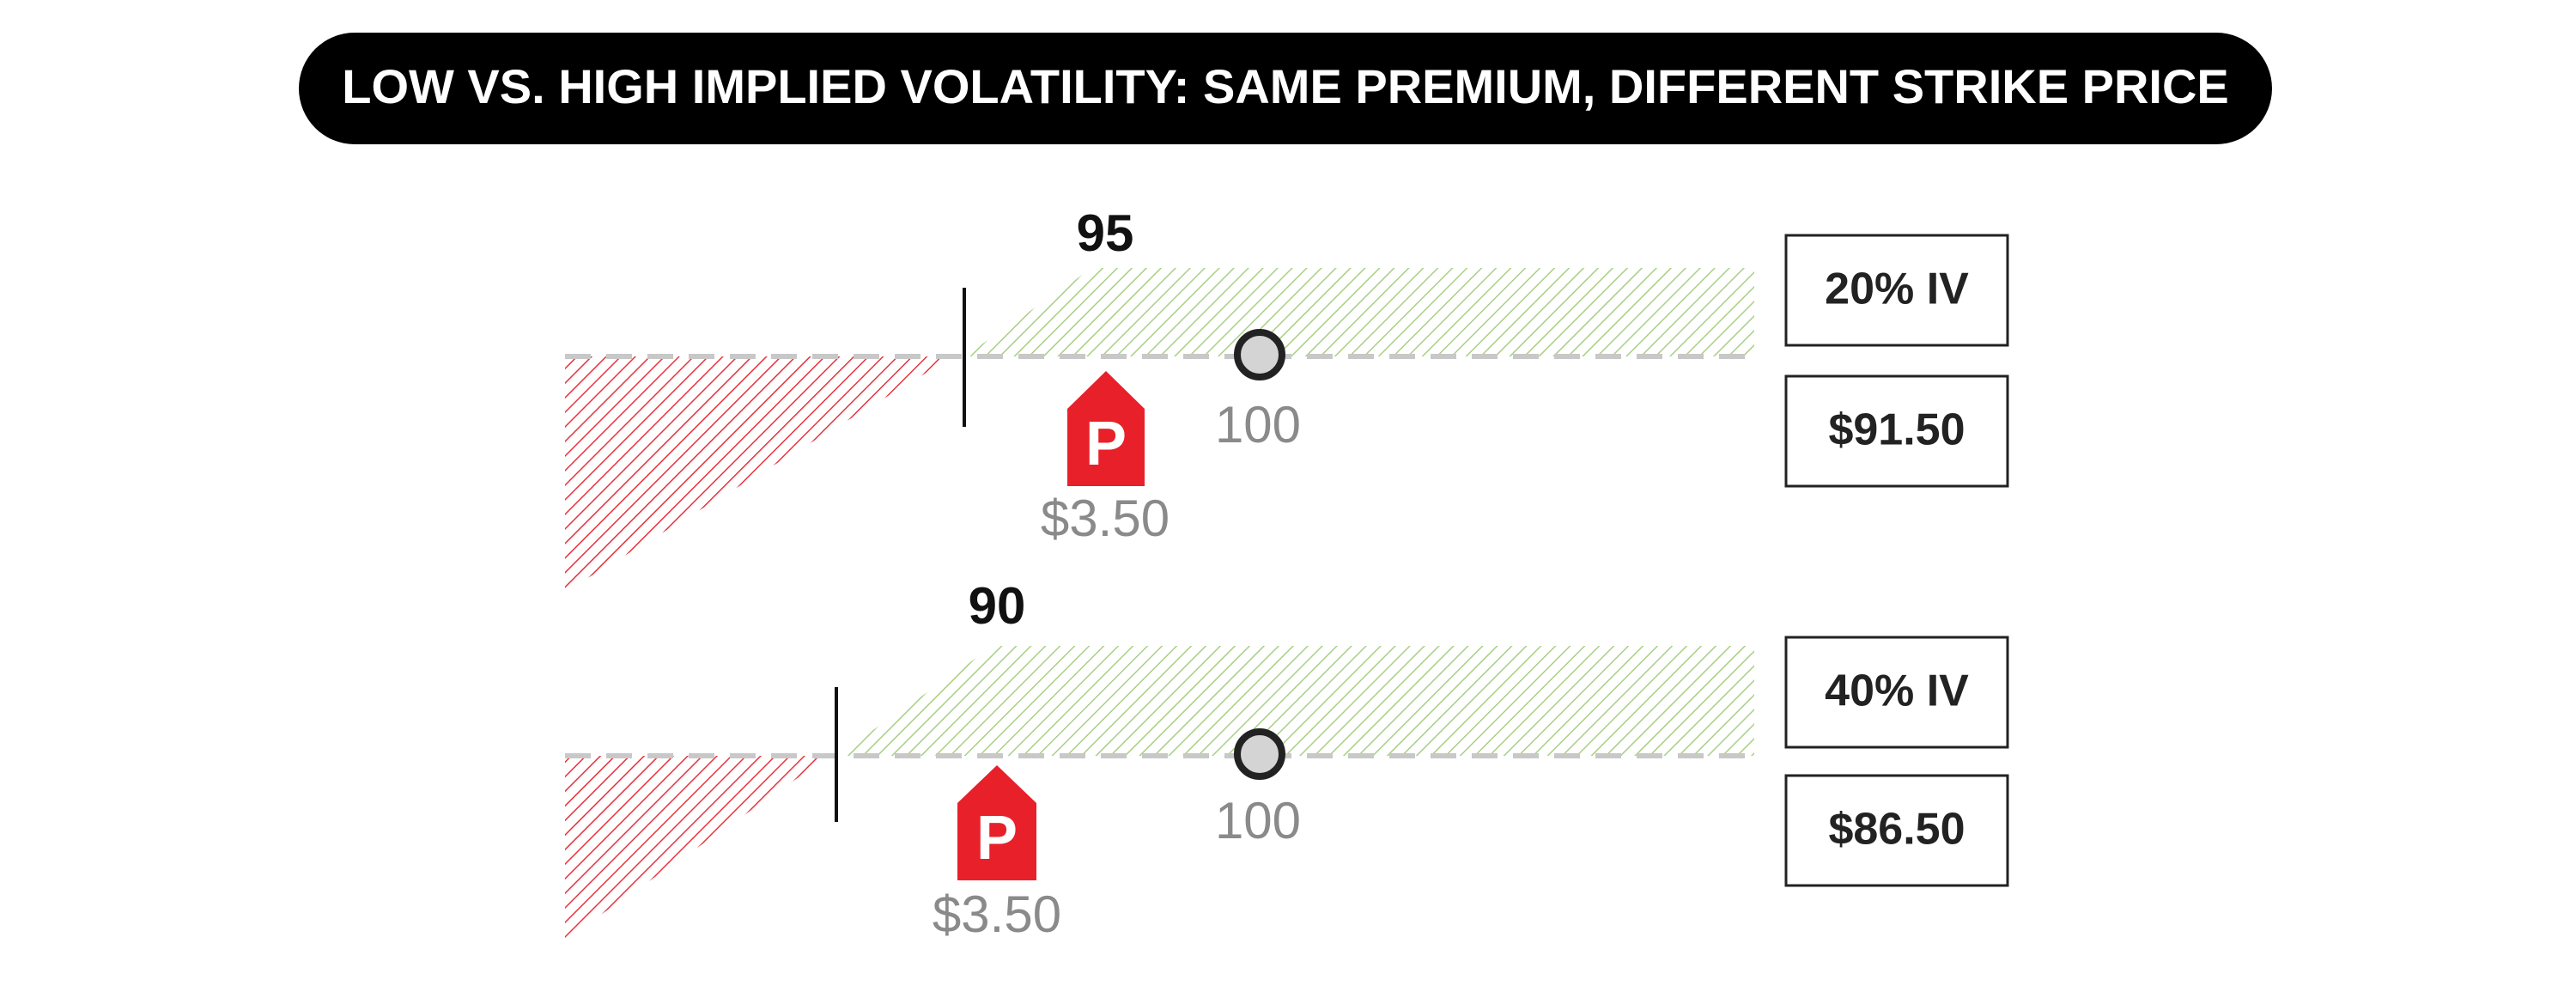  Describe the element at coordinates (998, 606) in the screenshot. I see `strike-label: 90` at that location.